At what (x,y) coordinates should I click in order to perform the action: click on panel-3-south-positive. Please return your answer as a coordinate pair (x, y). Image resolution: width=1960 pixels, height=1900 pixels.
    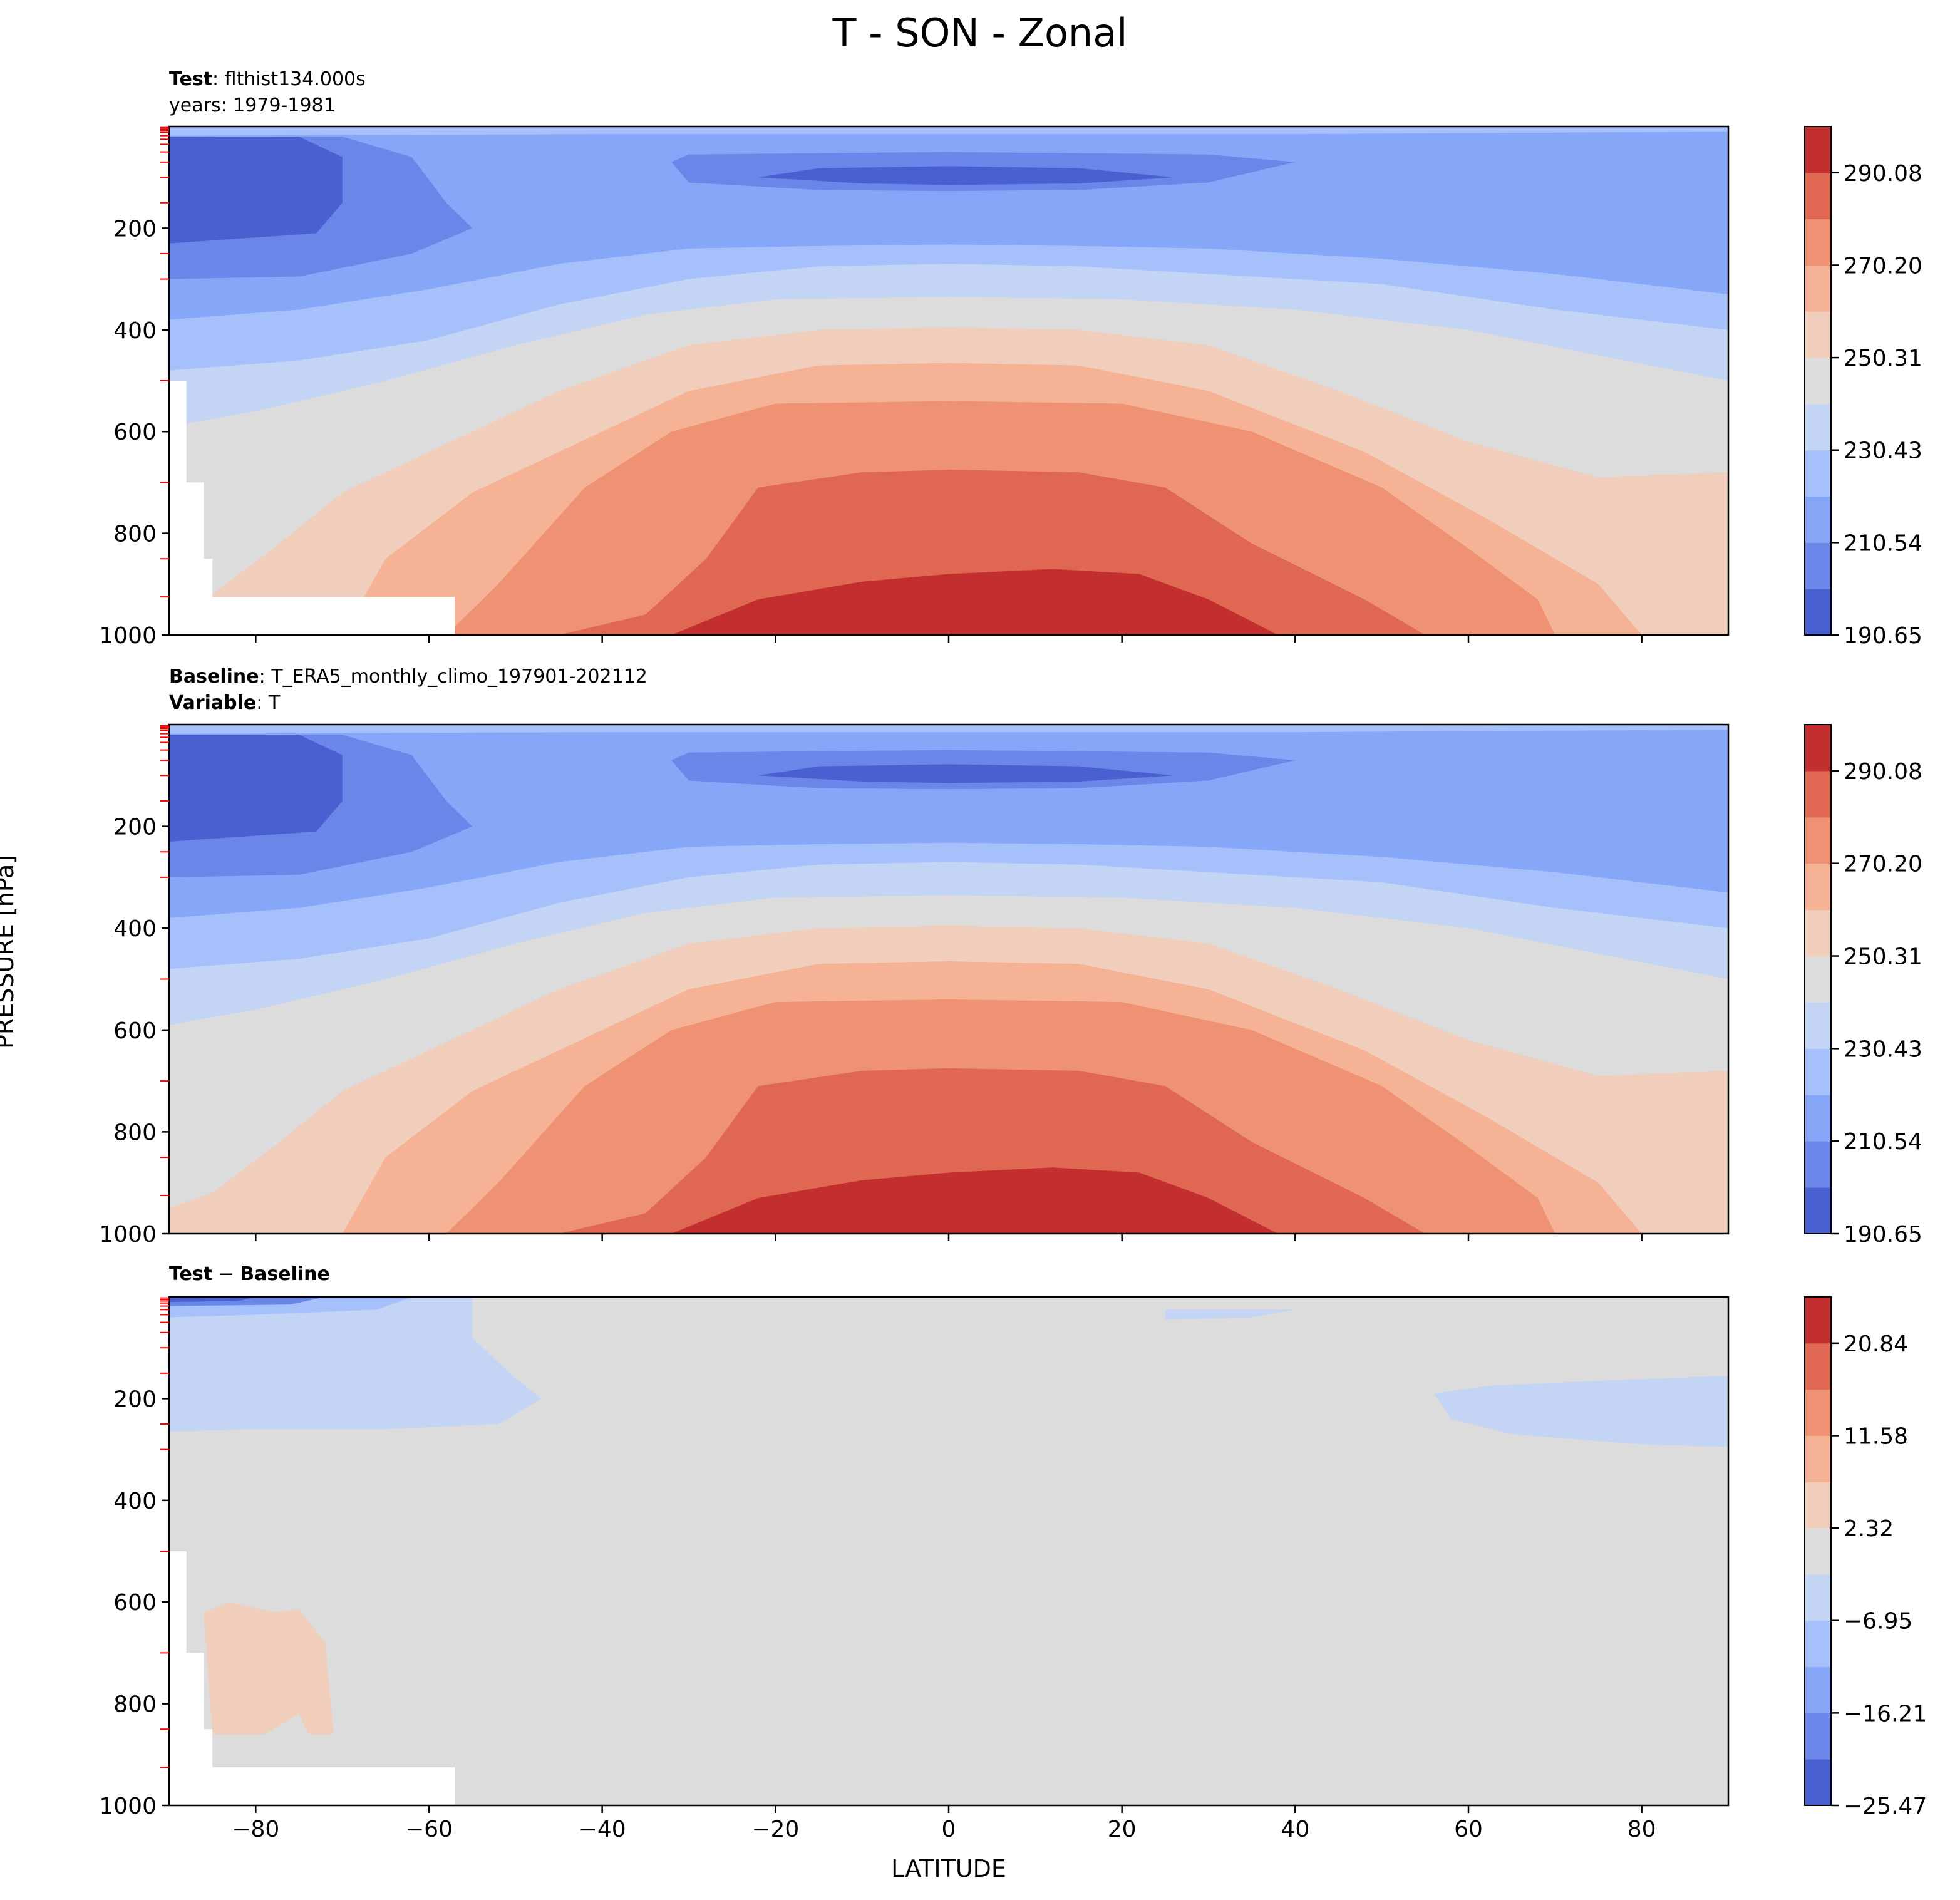
    Looking at the image, I should click on (269, 1668).